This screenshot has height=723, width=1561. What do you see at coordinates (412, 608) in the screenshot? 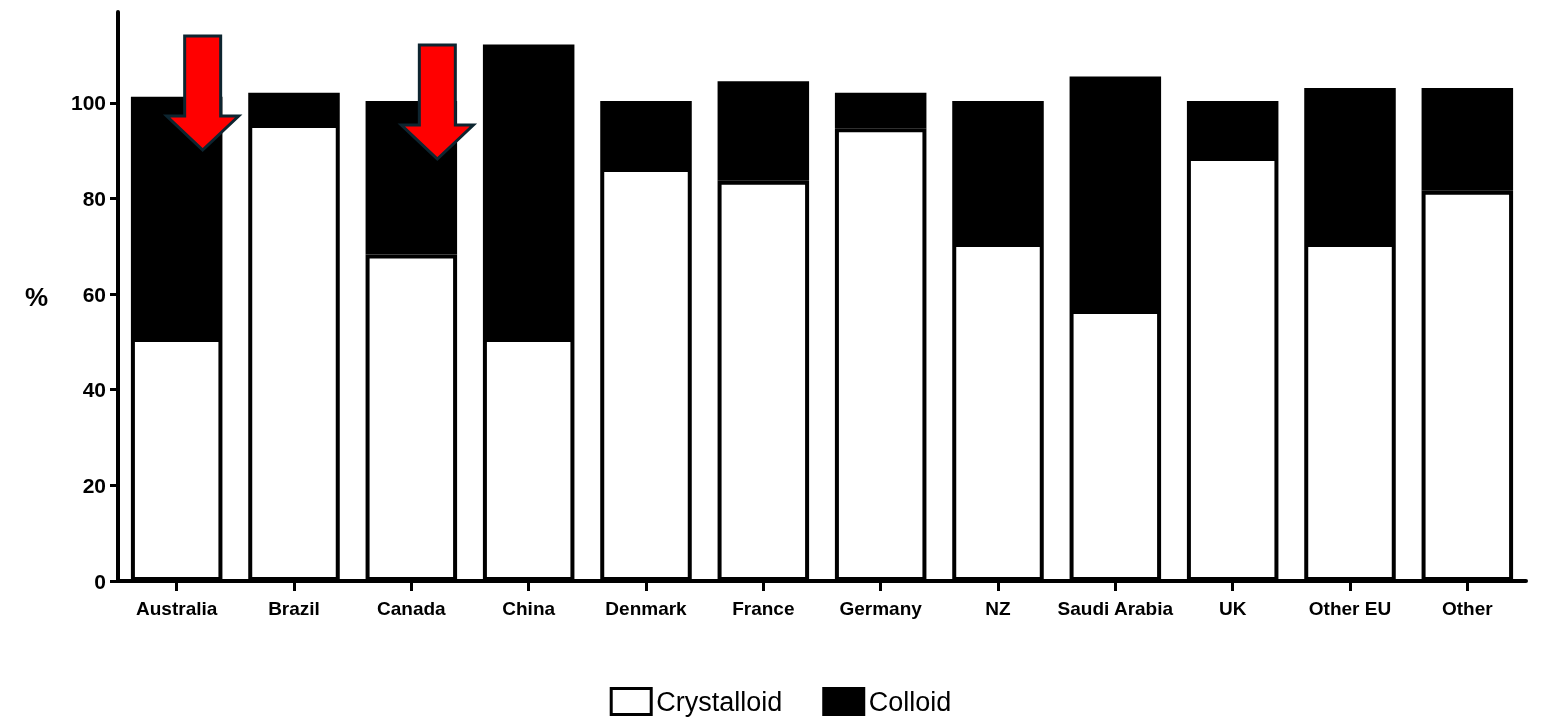
I see `x-tick-label: Canada` at bounding box center [412, 608].